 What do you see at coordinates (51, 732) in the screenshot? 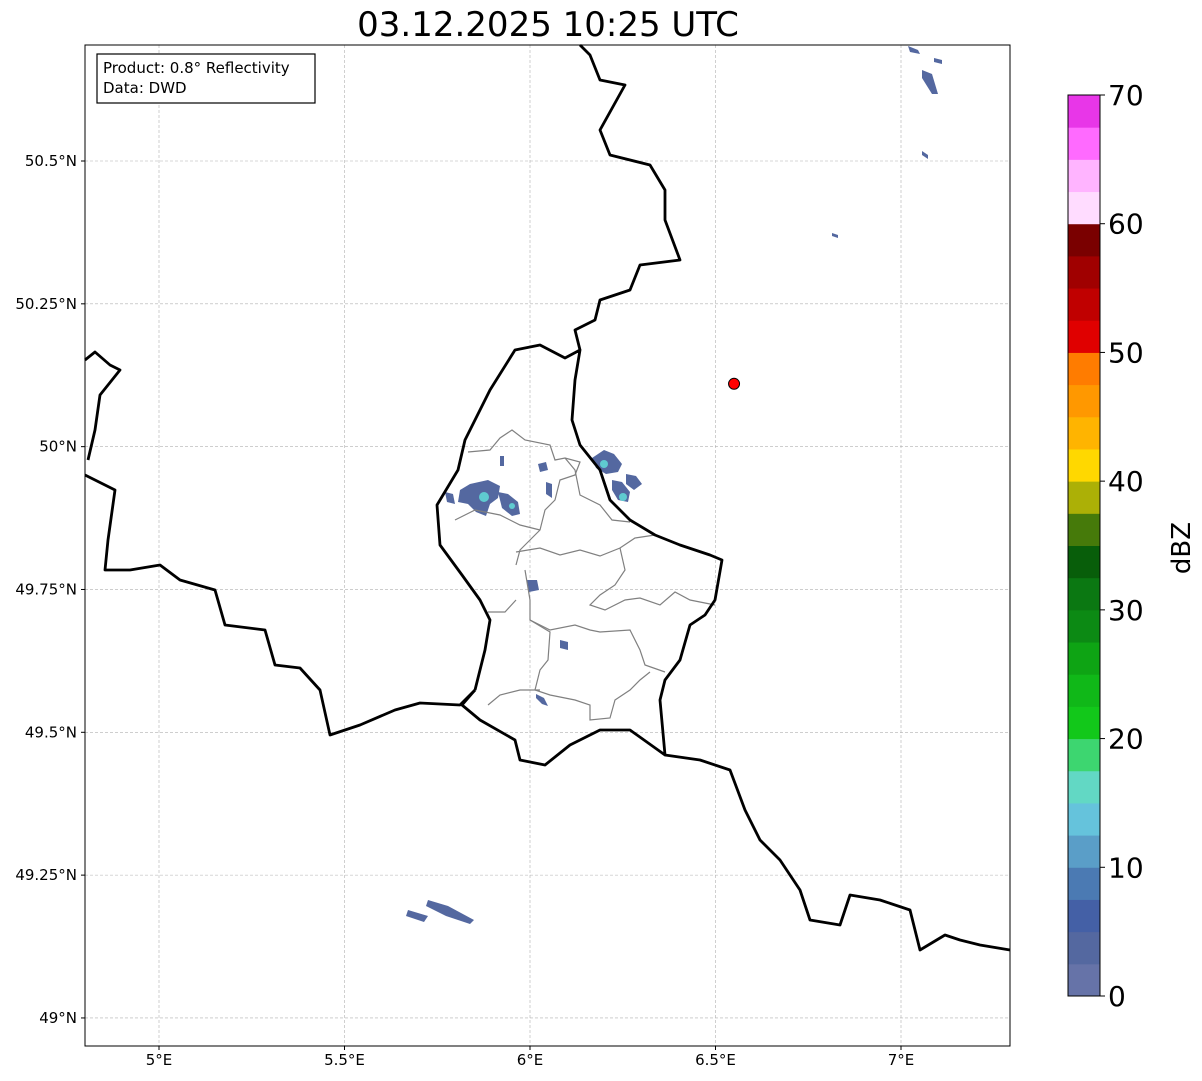
I see `lat-tick-label: 49.5°N` at bounding box center [51, 732].